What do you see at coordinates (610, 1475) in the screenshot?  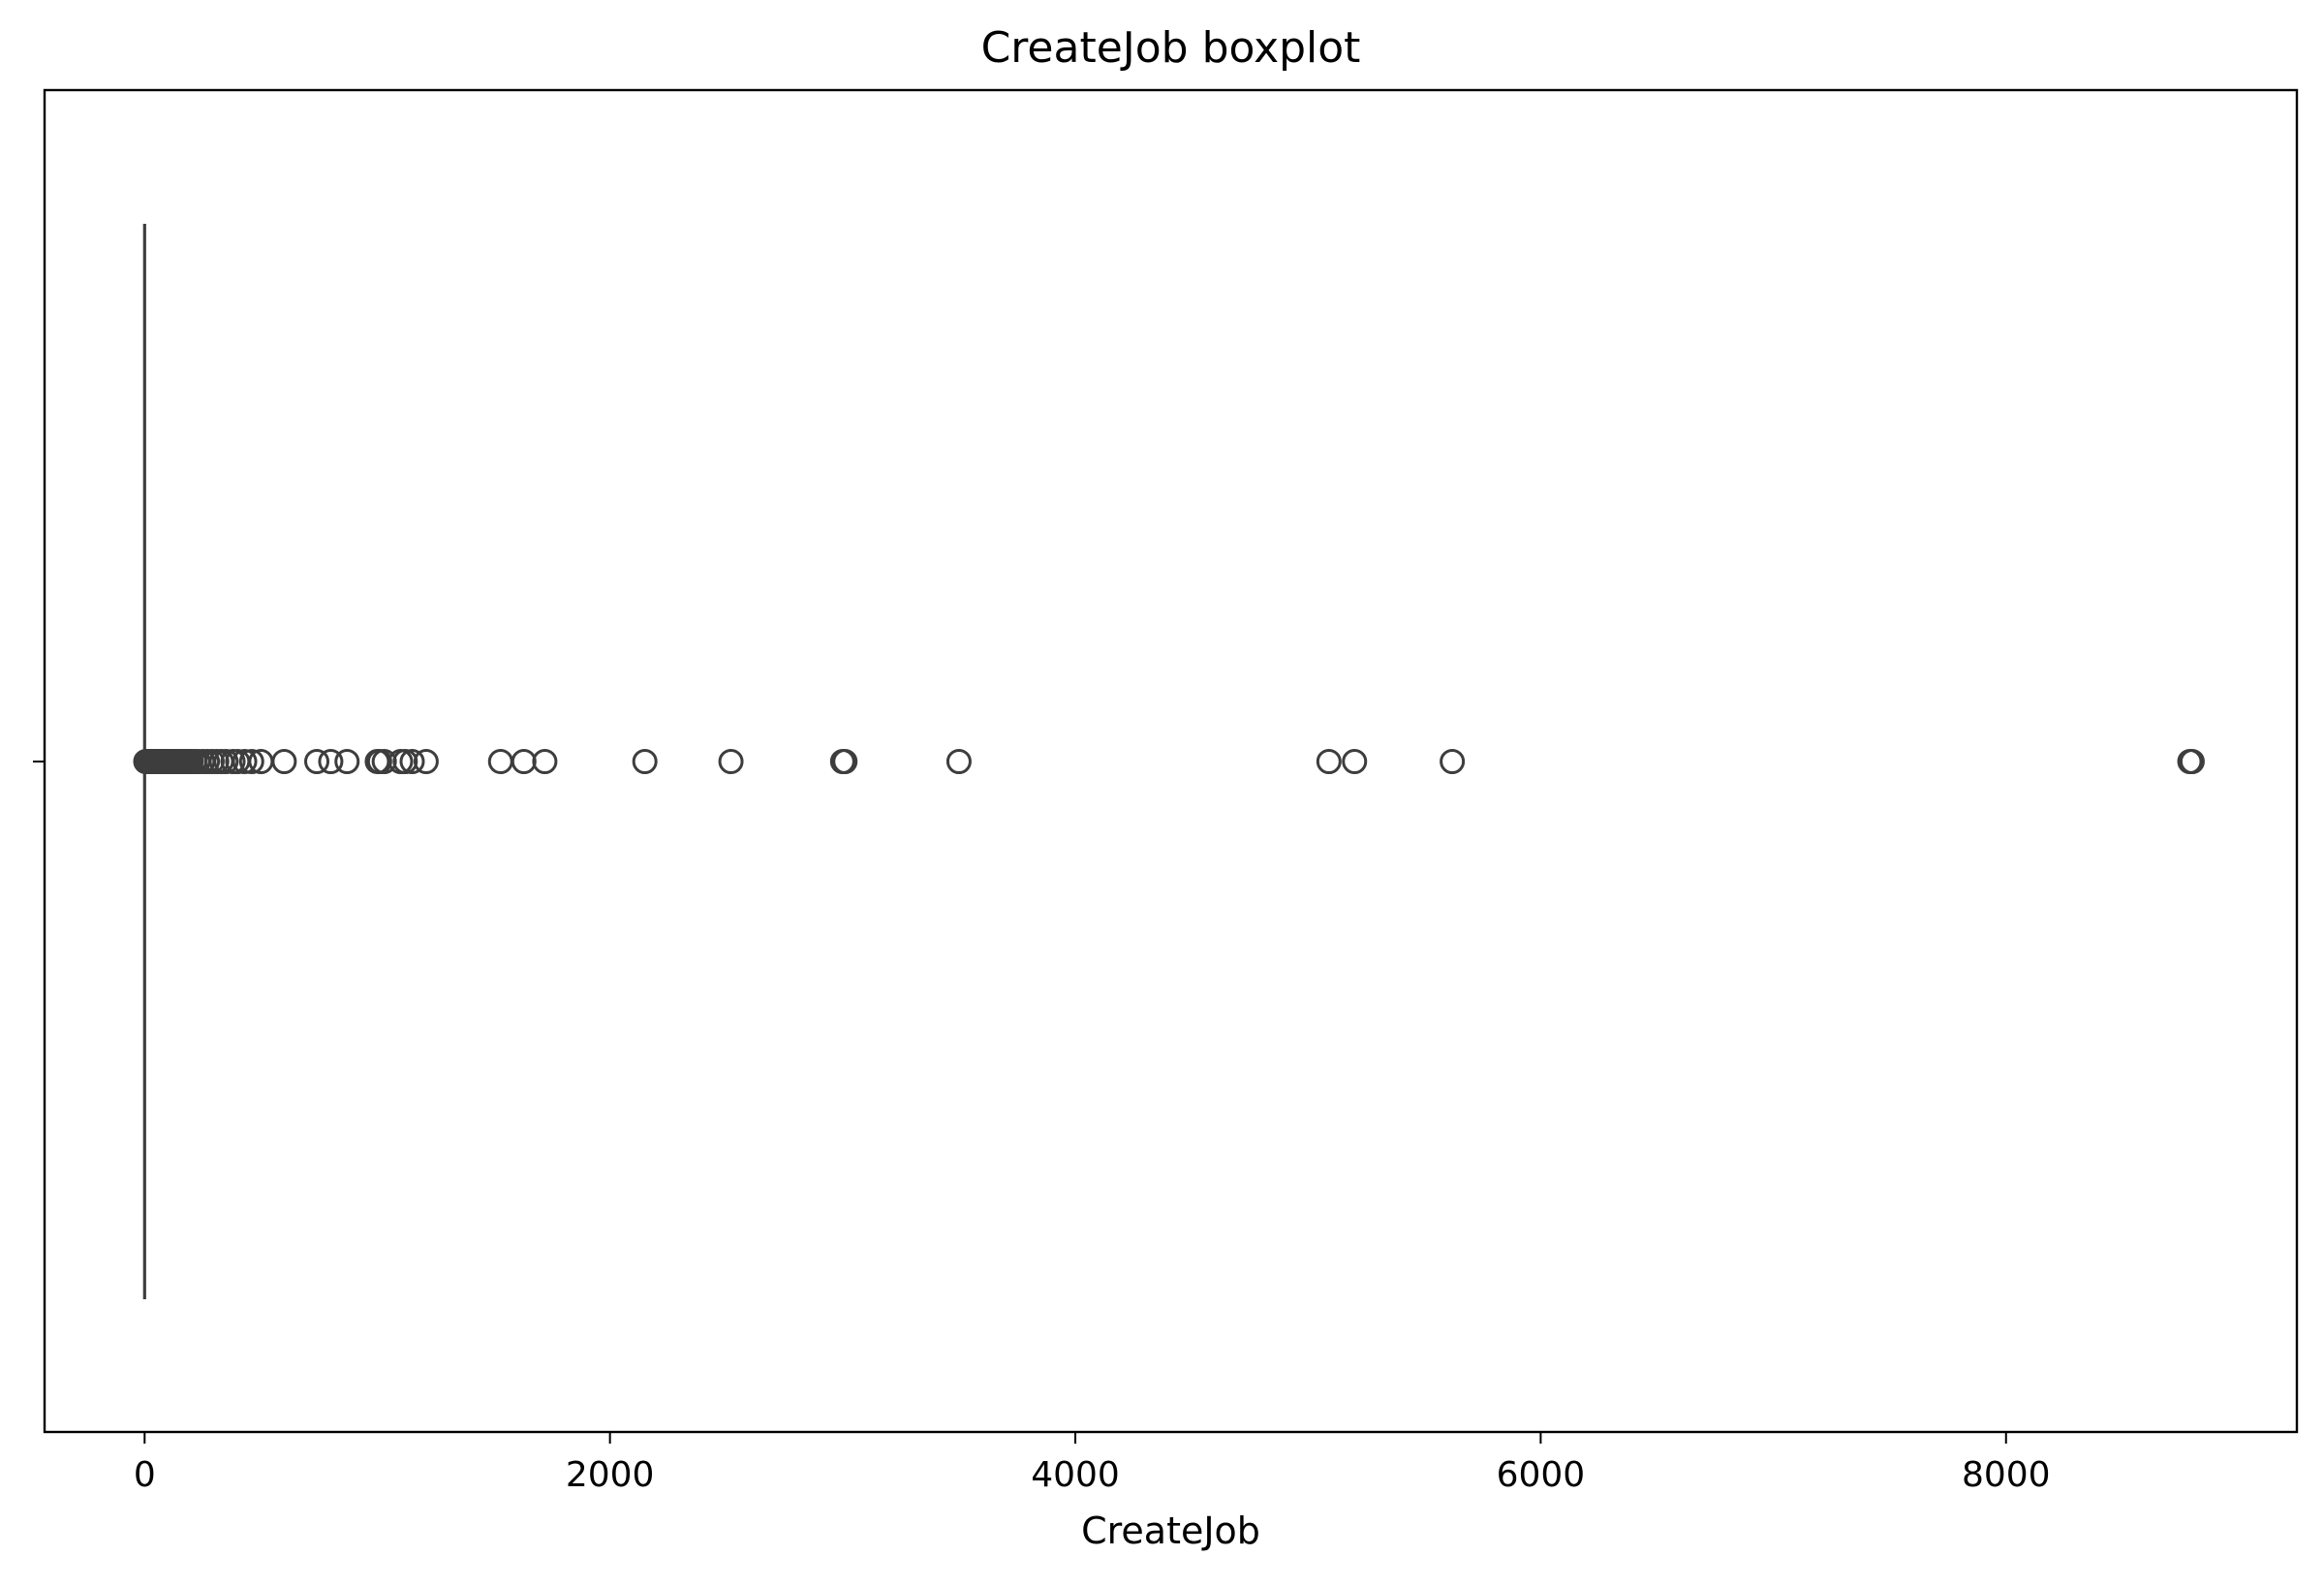 I see `x-tick-label: 2000` at bounding box center [610, 1475].